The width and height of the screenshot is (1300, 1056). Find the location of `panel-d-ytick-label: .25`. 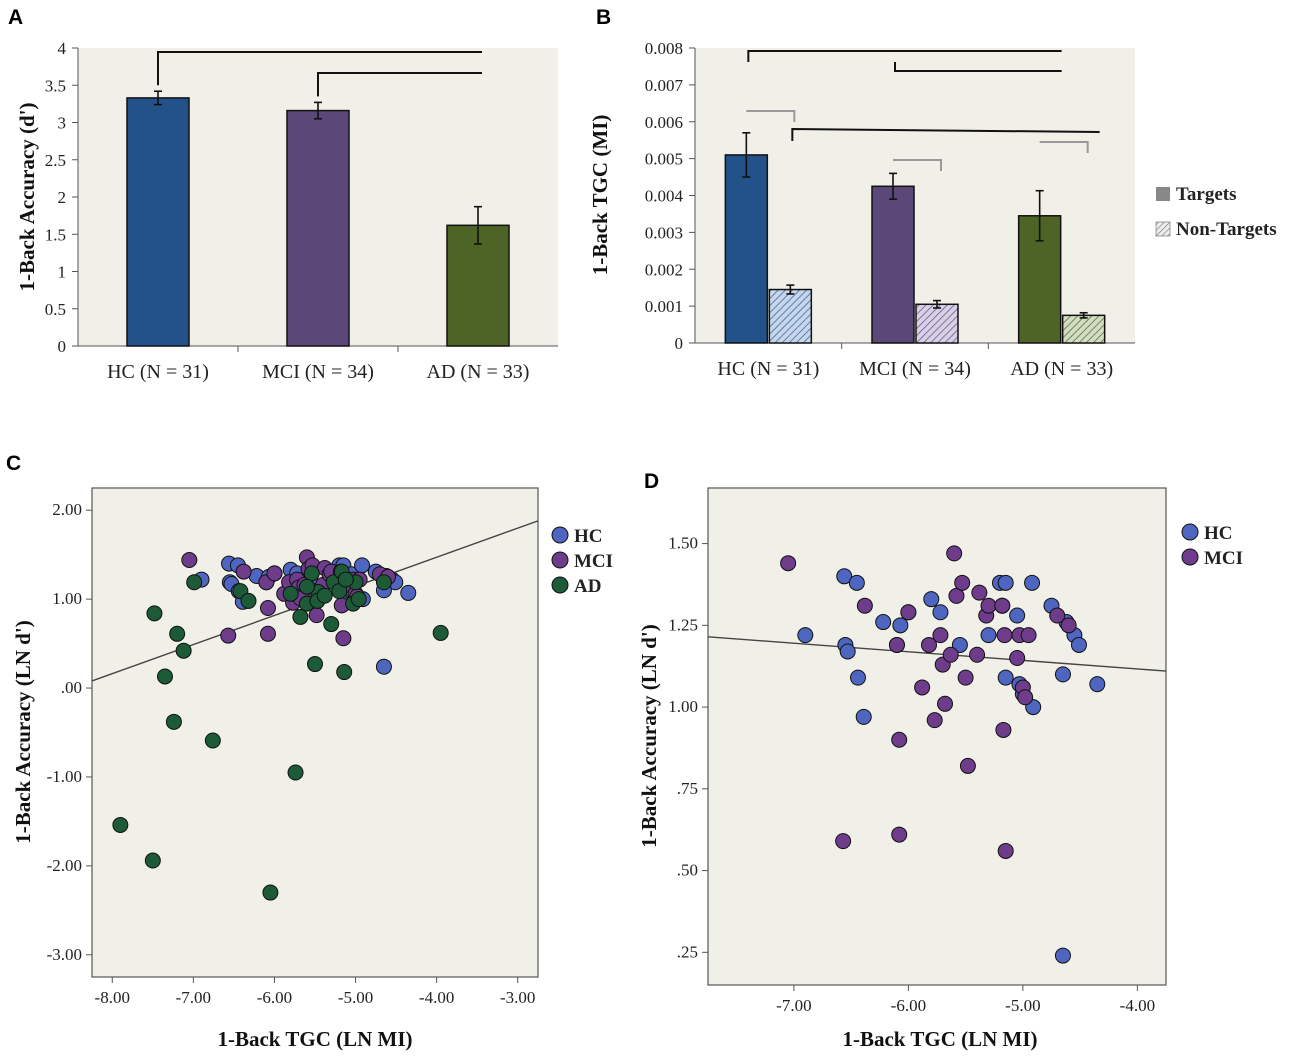

panel-d-ytick-label: .25 is located at coordinates (687, 951).